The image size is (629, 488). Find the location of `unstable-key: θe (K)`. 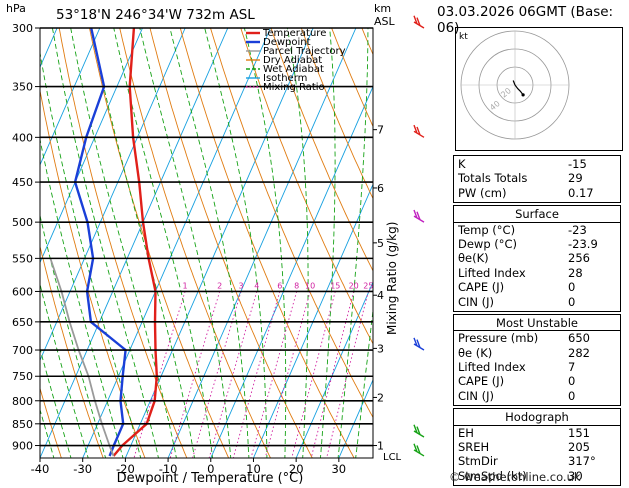

unstable-key: θe (K) is located at coordinates (513, 353).